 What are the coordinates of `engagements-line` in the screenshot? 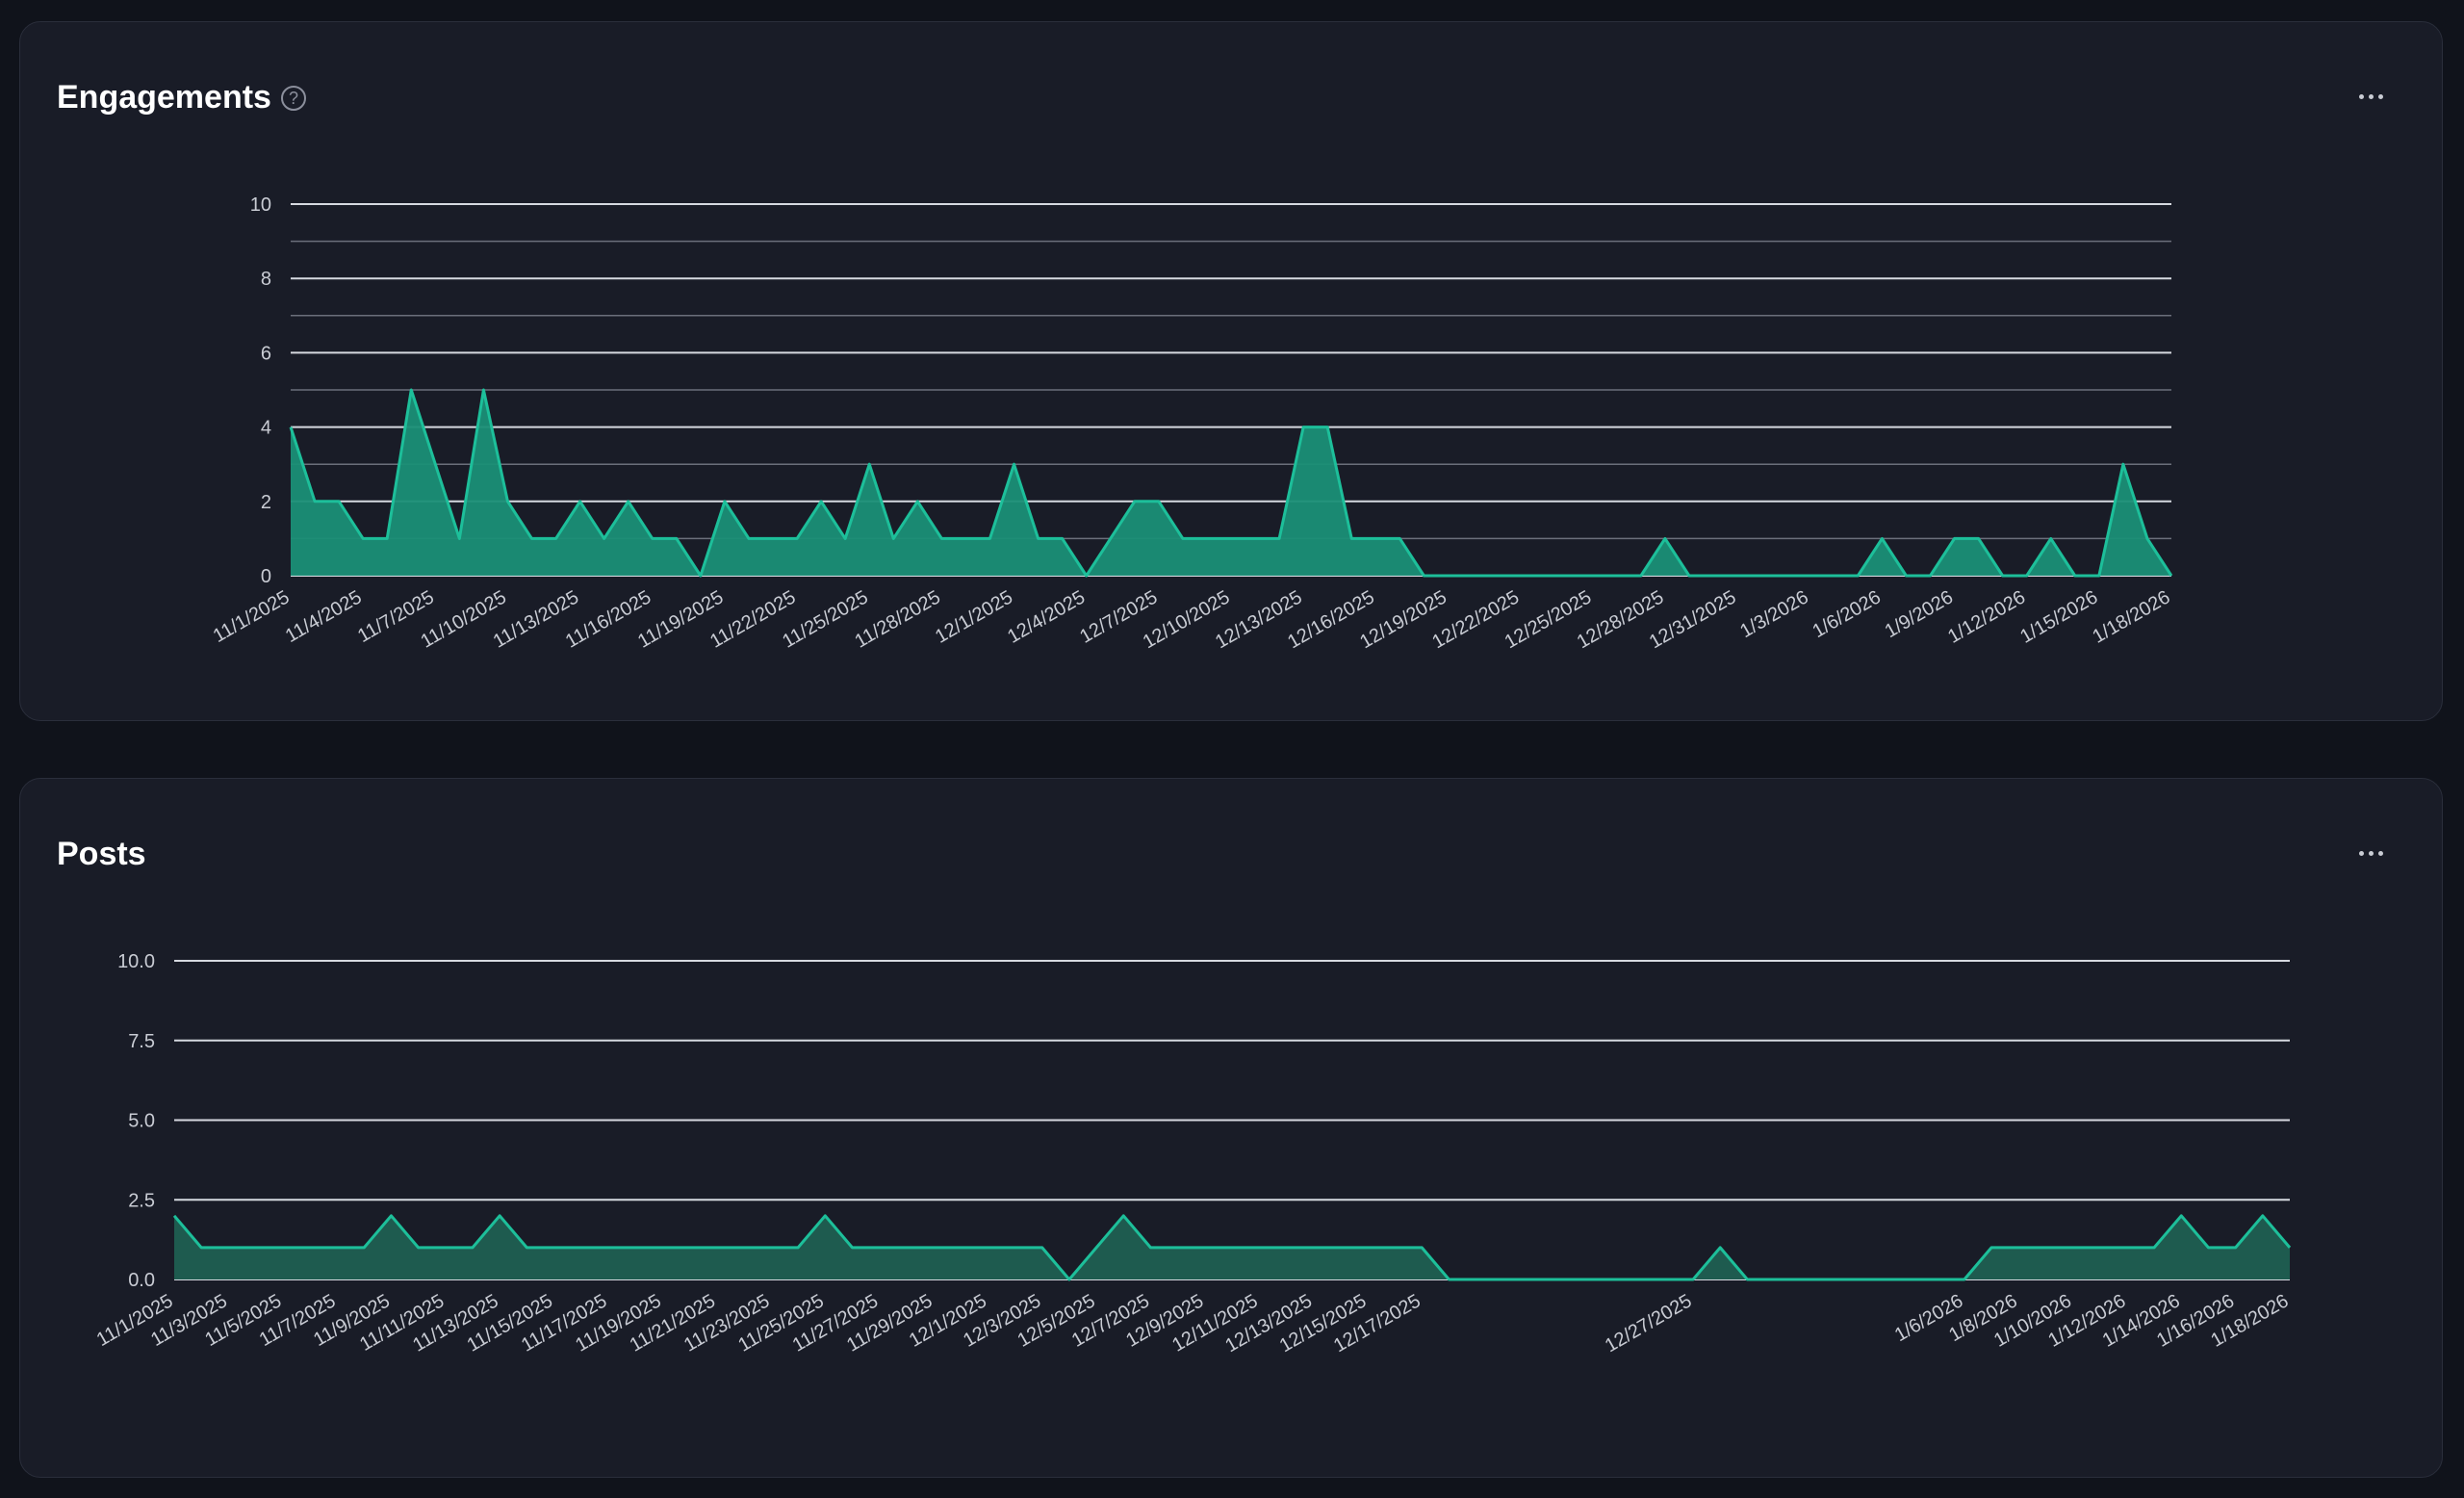 It's located at (1231, 483).